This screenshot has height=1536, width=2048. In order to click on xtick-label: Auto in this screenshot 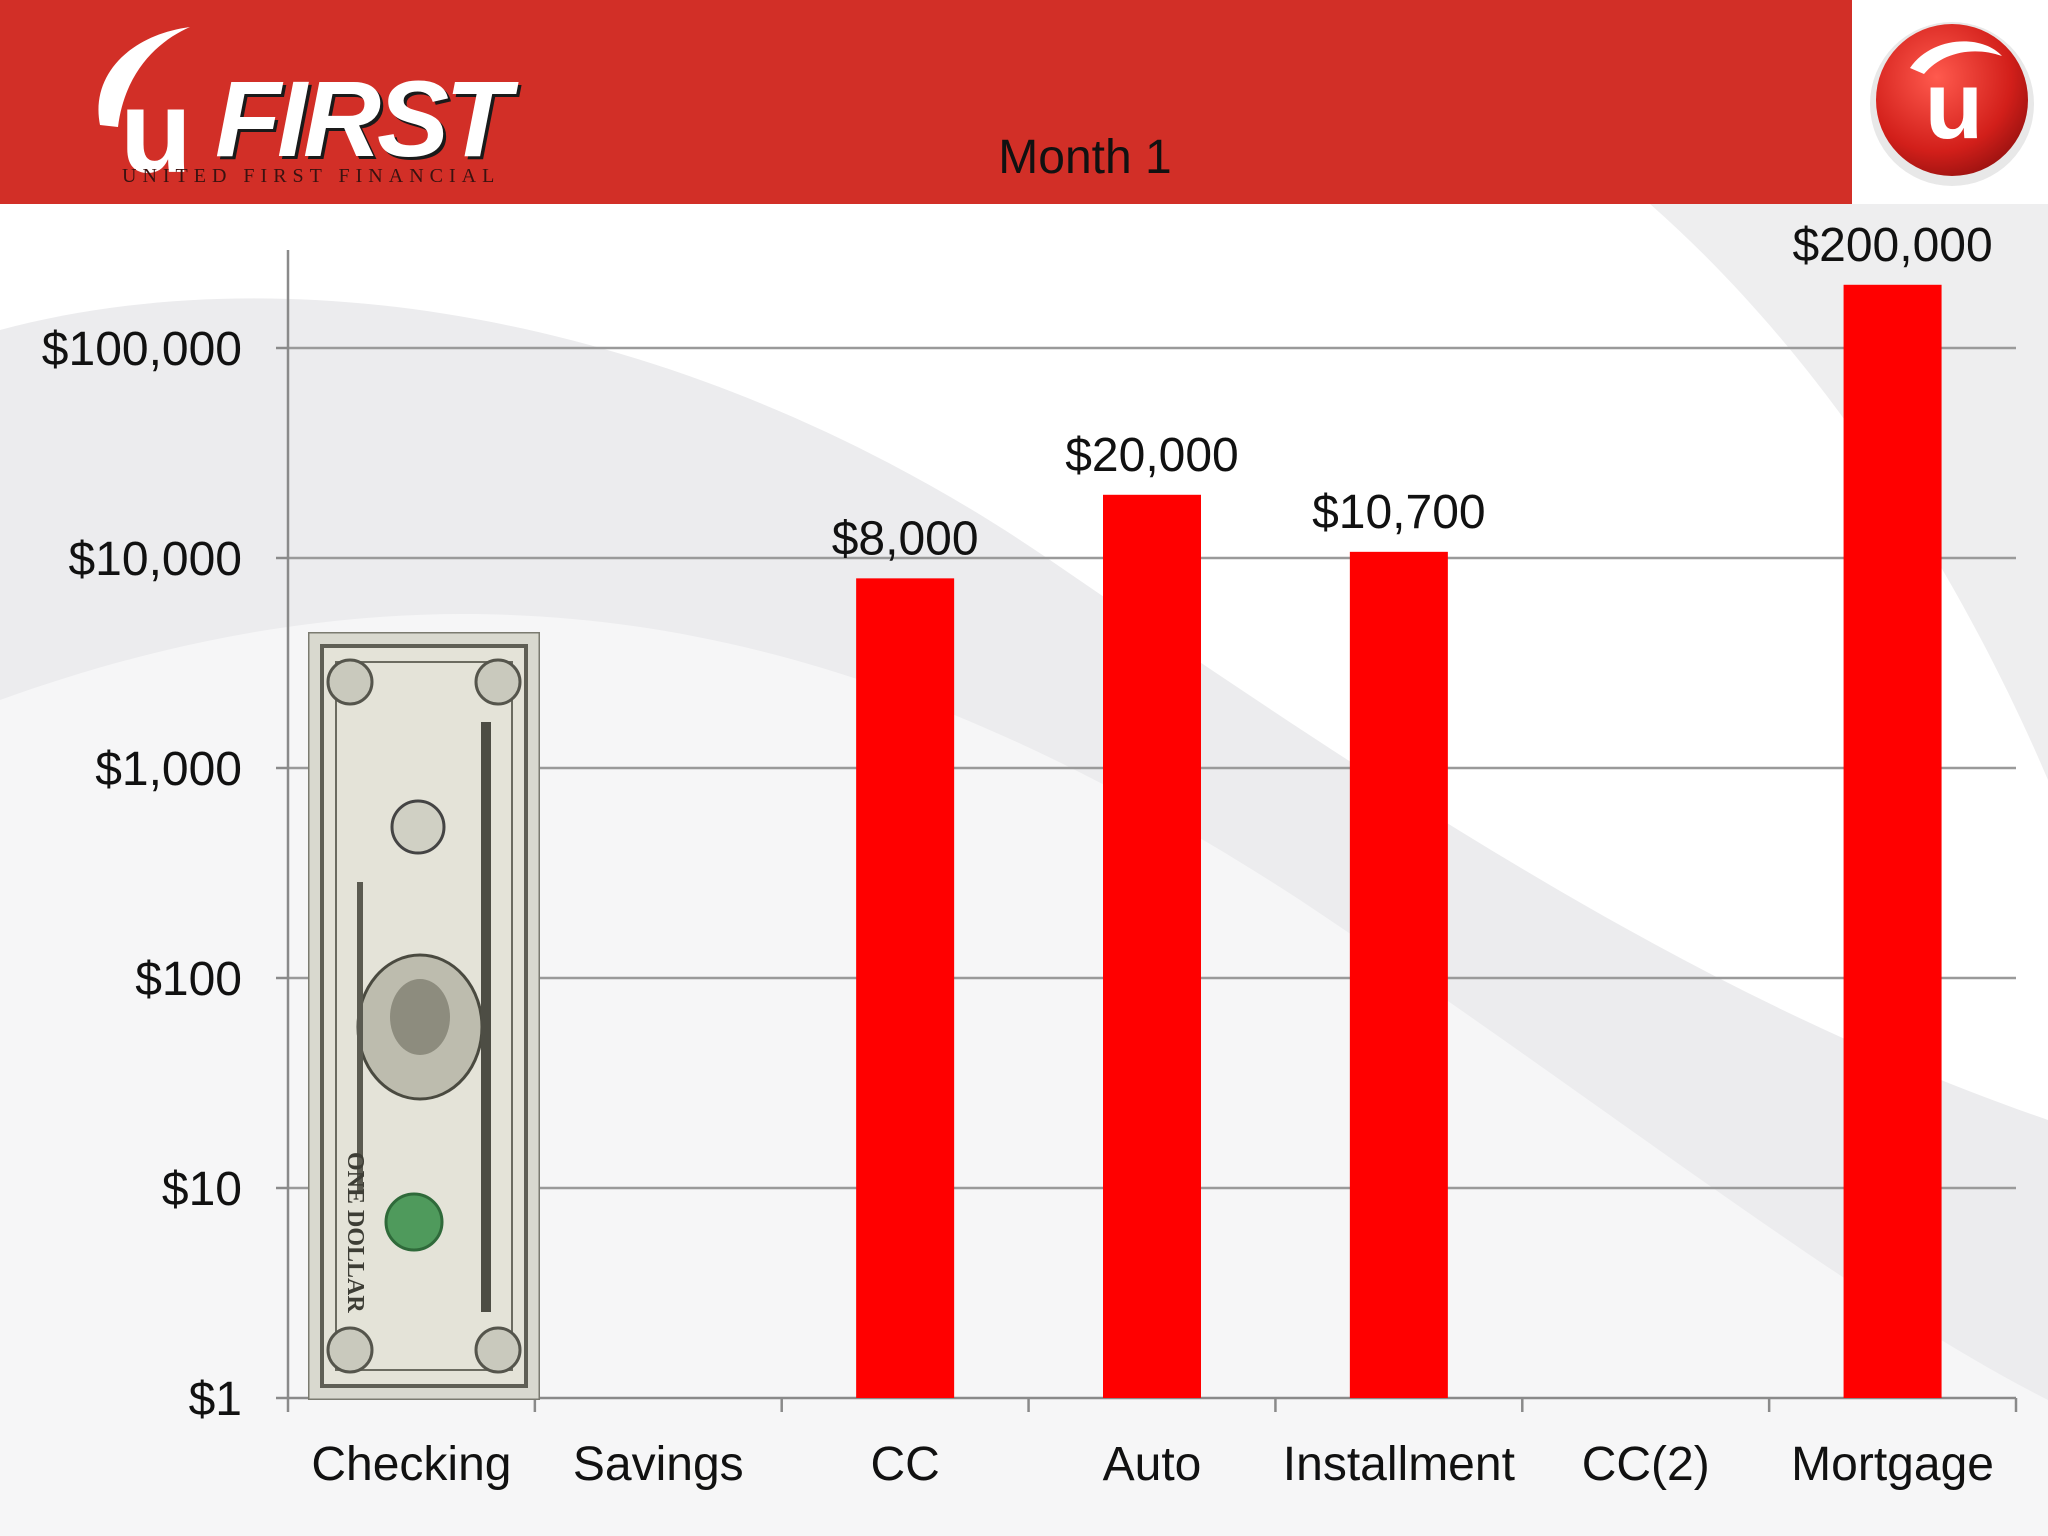, I will do `click(1152, 1464)`.